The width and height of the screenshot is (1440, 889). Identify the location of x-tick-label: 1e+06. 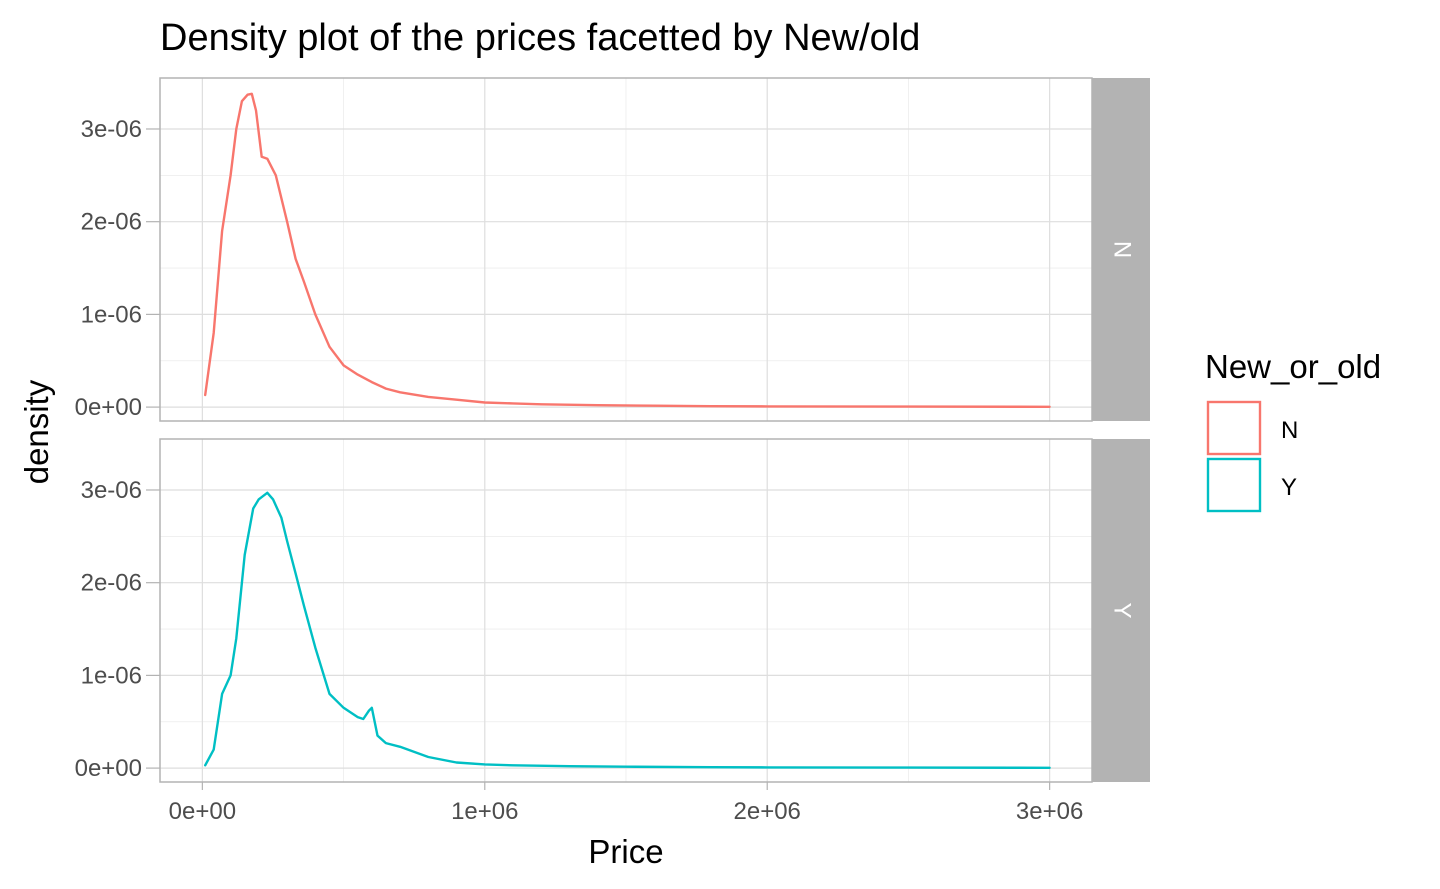
(484, 811).